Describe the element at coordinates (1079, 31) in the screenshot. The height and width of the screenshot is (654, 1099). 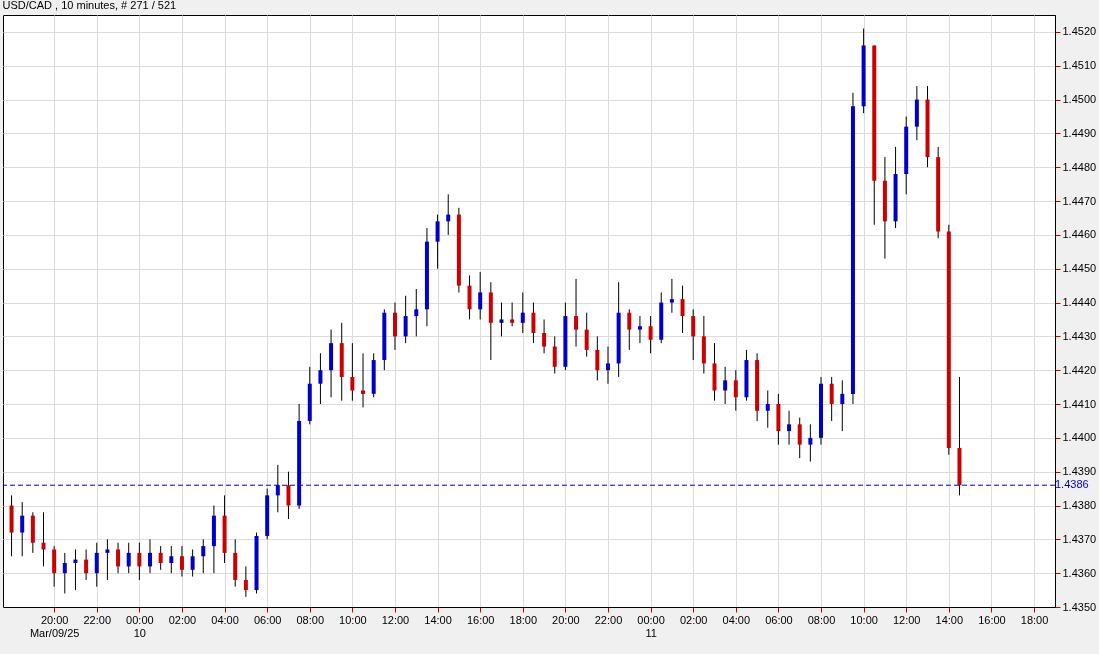
I see `y-tick-label: 1.4520` at that location.